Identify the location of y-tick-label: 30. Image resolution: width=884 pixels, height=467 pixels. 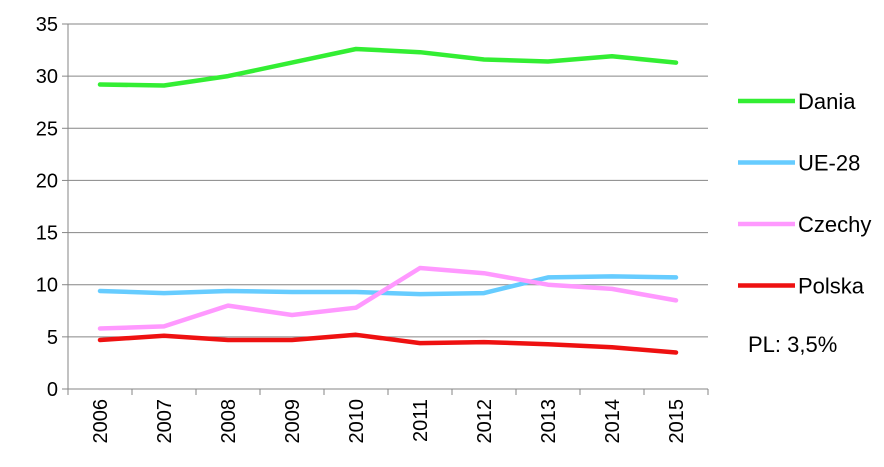
(47, 77).